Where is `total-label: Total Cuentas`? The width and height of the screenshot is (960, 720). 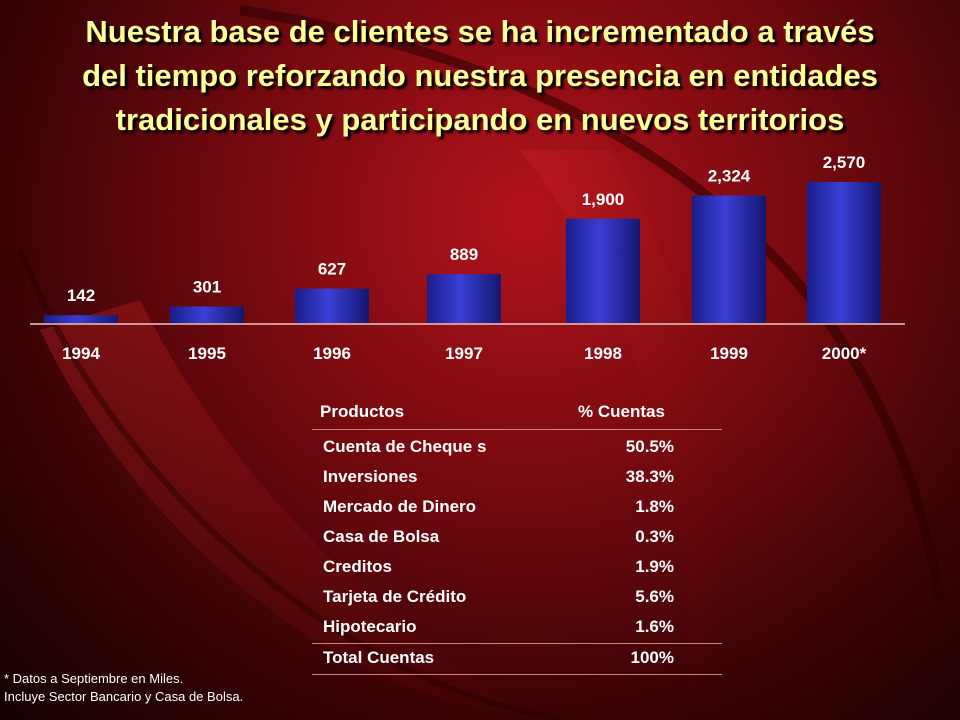 total-label: Total Cuentas is located at coordinates (379, 657).